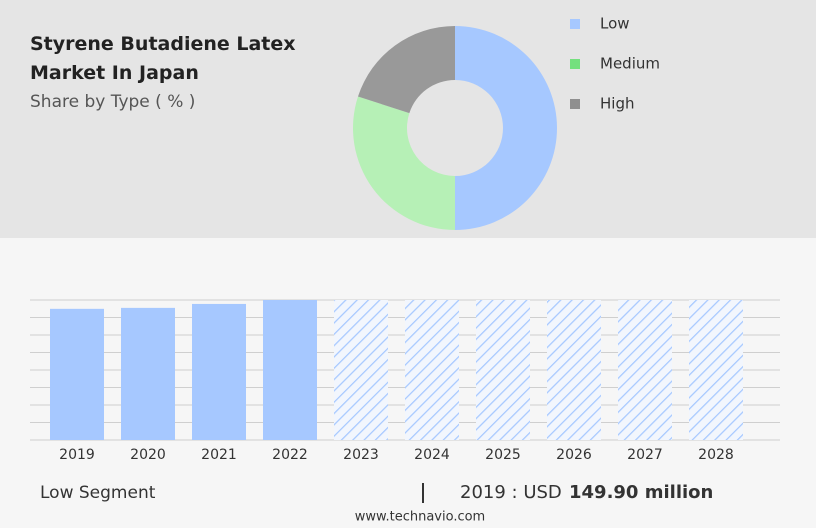 Image resolution: width=816 pixels, height=528 pixels. Describe the element at coordinates (574, 455) in the screenshot. I see `x-tick-label: 2026` at that location.